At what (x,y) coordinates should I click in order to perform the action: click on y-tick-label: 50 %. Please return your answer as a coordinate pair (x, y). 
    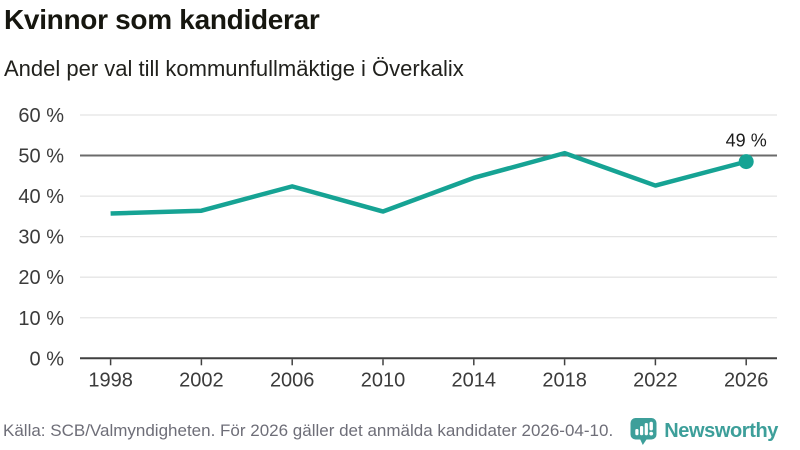
    Looking at the image, I should click on (41, 157).